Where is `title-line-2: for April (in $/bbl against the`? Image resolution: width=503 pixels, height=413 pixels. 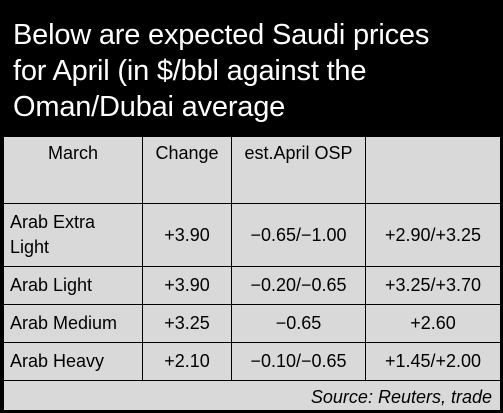
title-line-2: for April (in $/bbl against the is located at coordinates (190, 71).